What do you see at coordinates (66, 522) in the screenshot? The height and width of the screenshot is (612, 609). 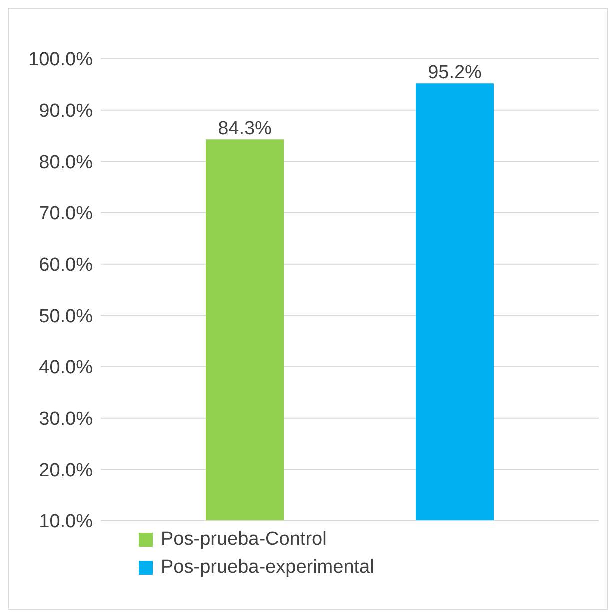 I see `y-tick-label: 10.0%` at bounding box center [66, 522].